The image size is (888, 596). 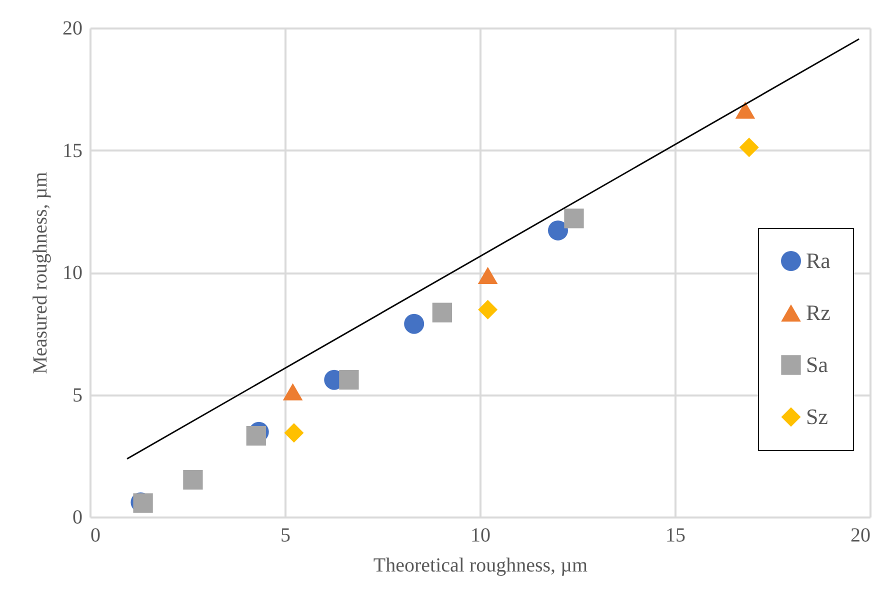 I want to click on x-tick-label: 15, so click(x=676, y=535).